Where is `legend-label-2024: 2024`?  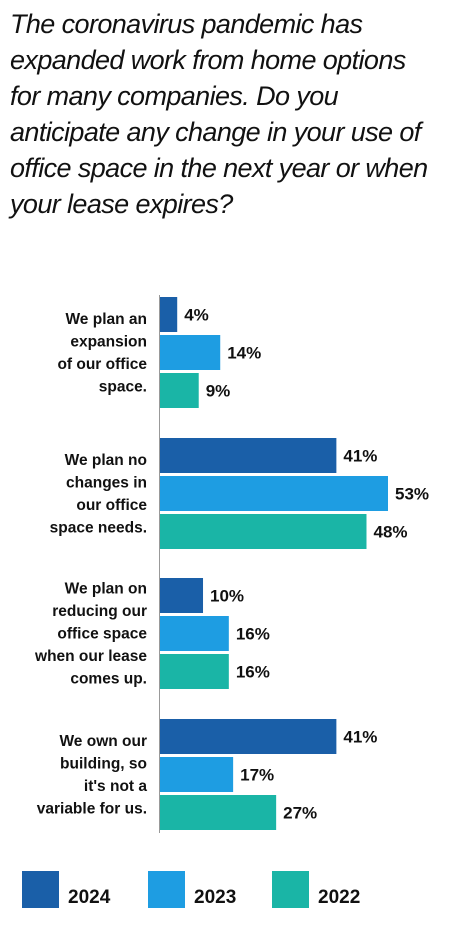
legend-label-2024: 2024 is located at coordinates (89, 897).